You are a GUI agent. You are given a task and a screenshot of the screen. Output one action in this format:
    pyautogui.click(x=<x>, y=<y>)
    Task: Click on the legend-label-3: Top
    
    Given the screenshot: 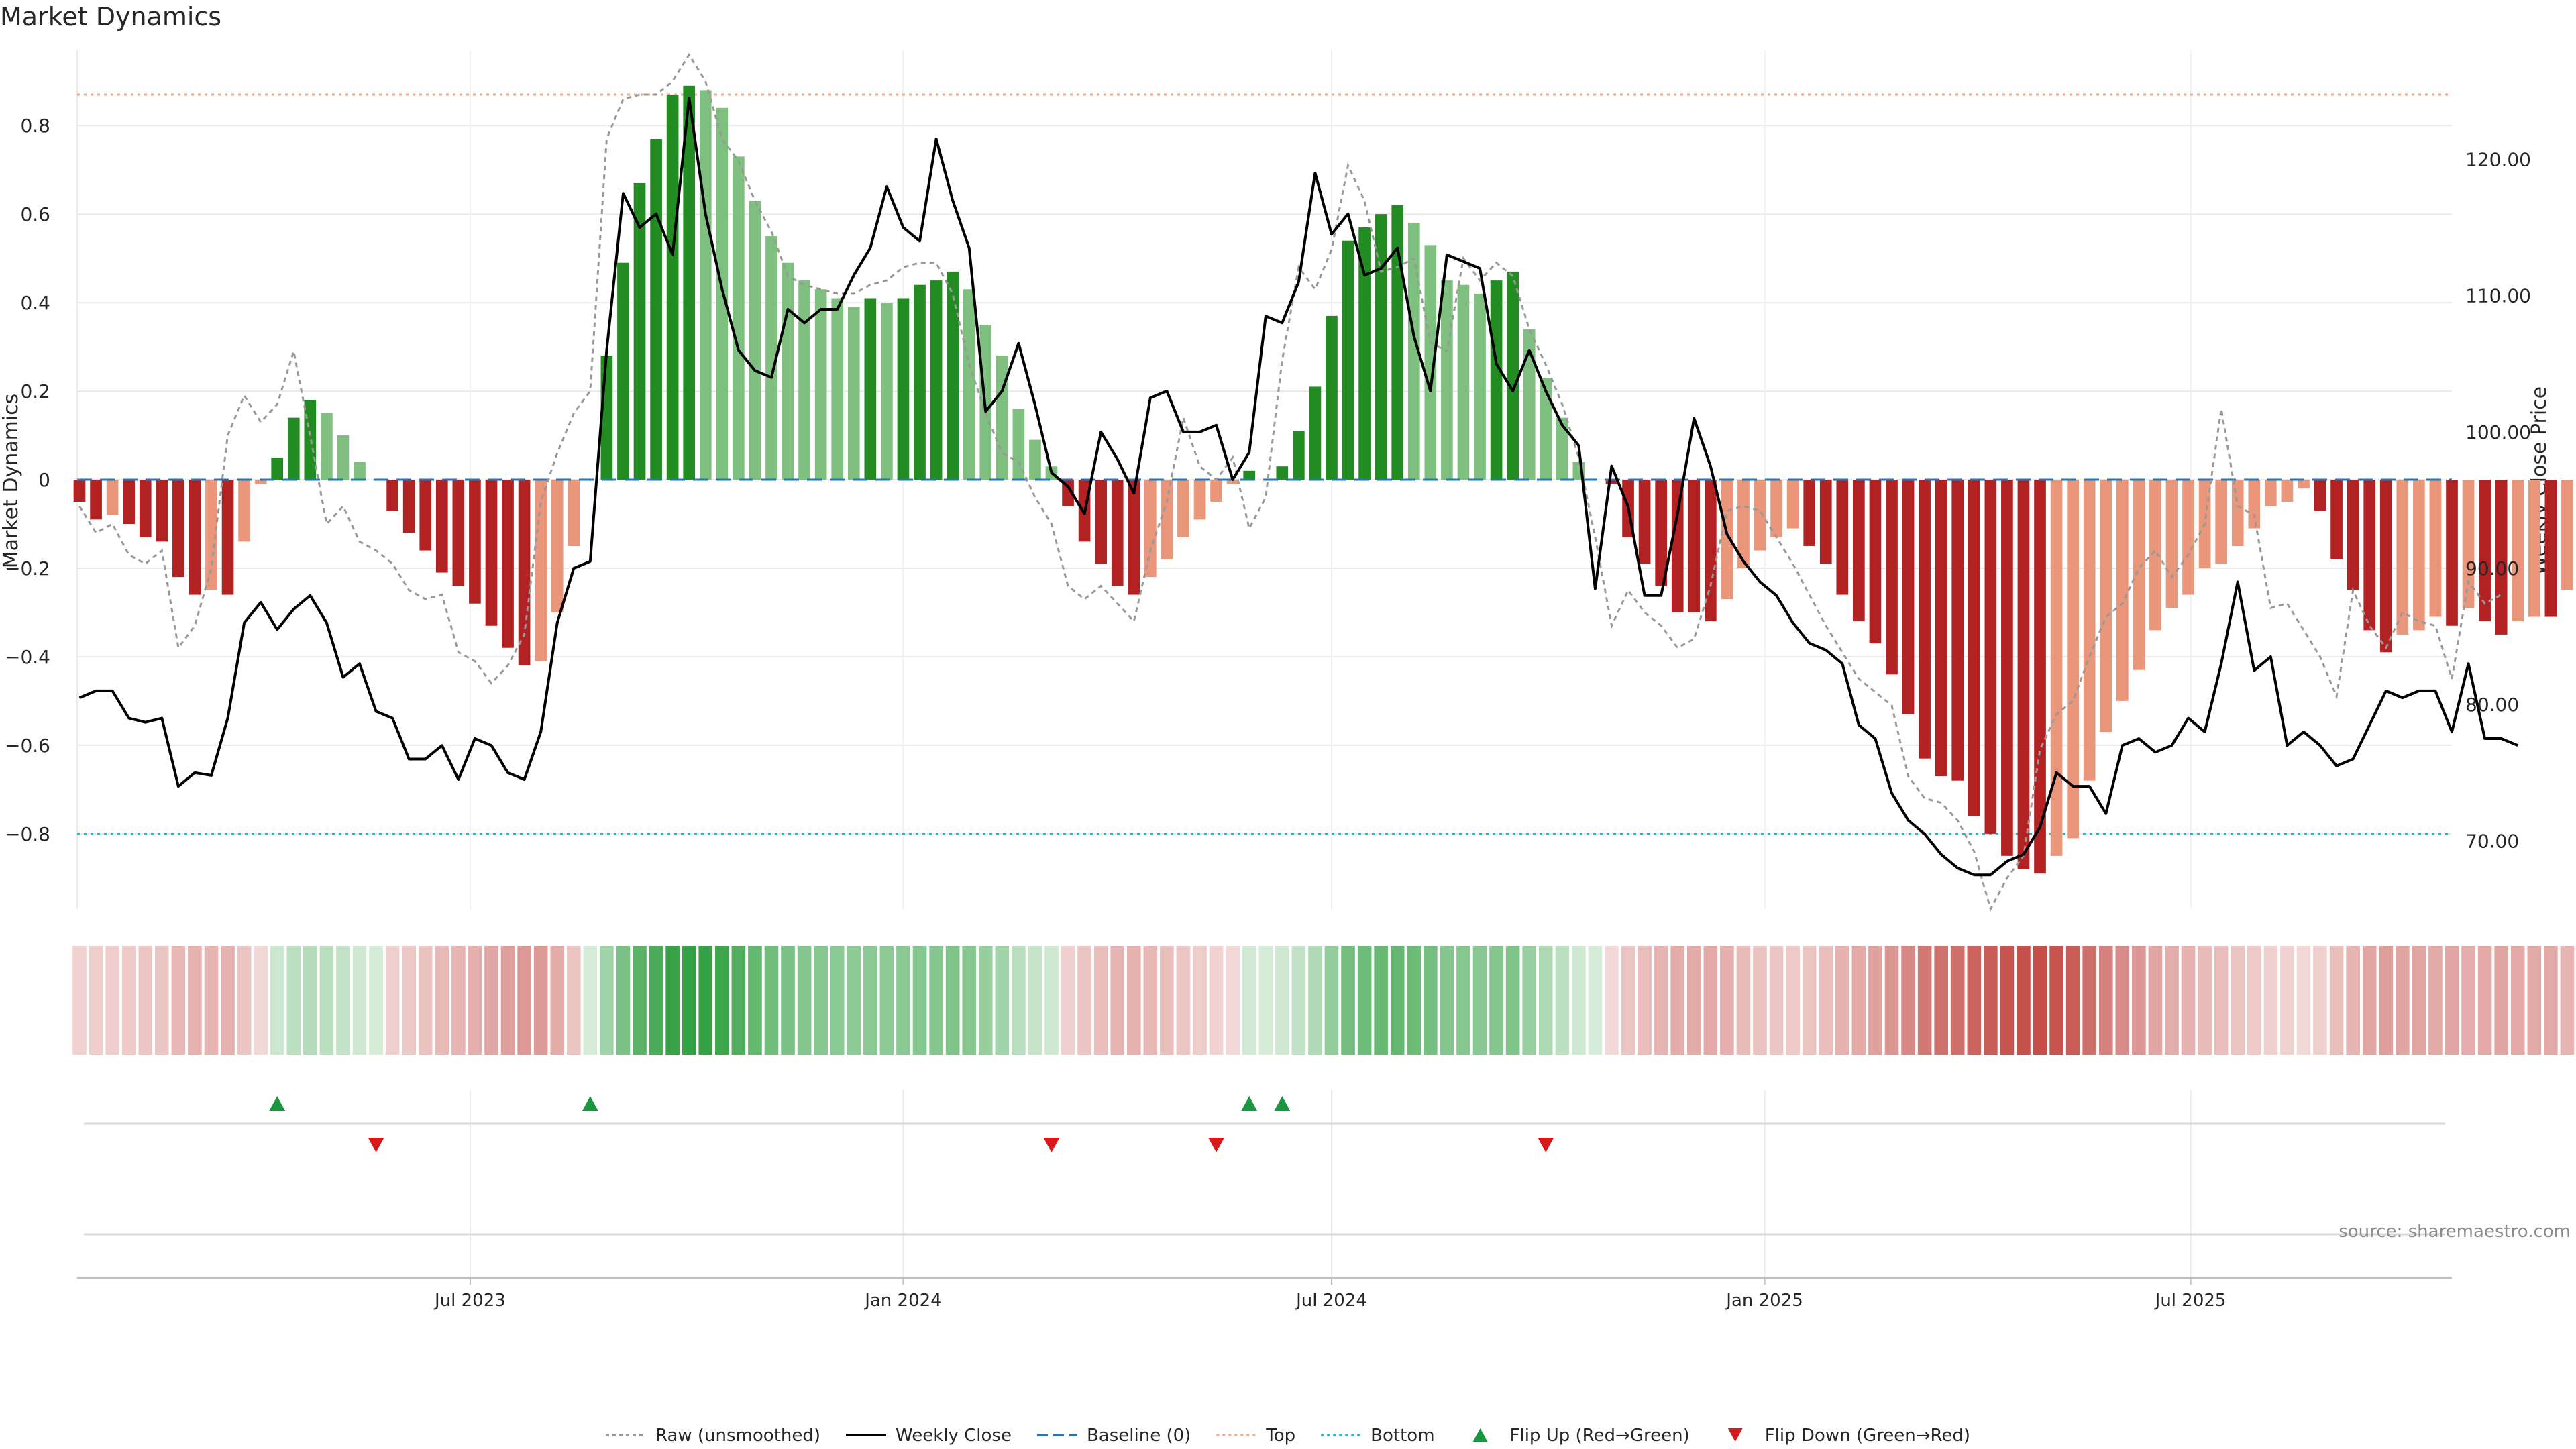 What is the action you would take?
    pyautogui.click(x=1280, y=1436)
    